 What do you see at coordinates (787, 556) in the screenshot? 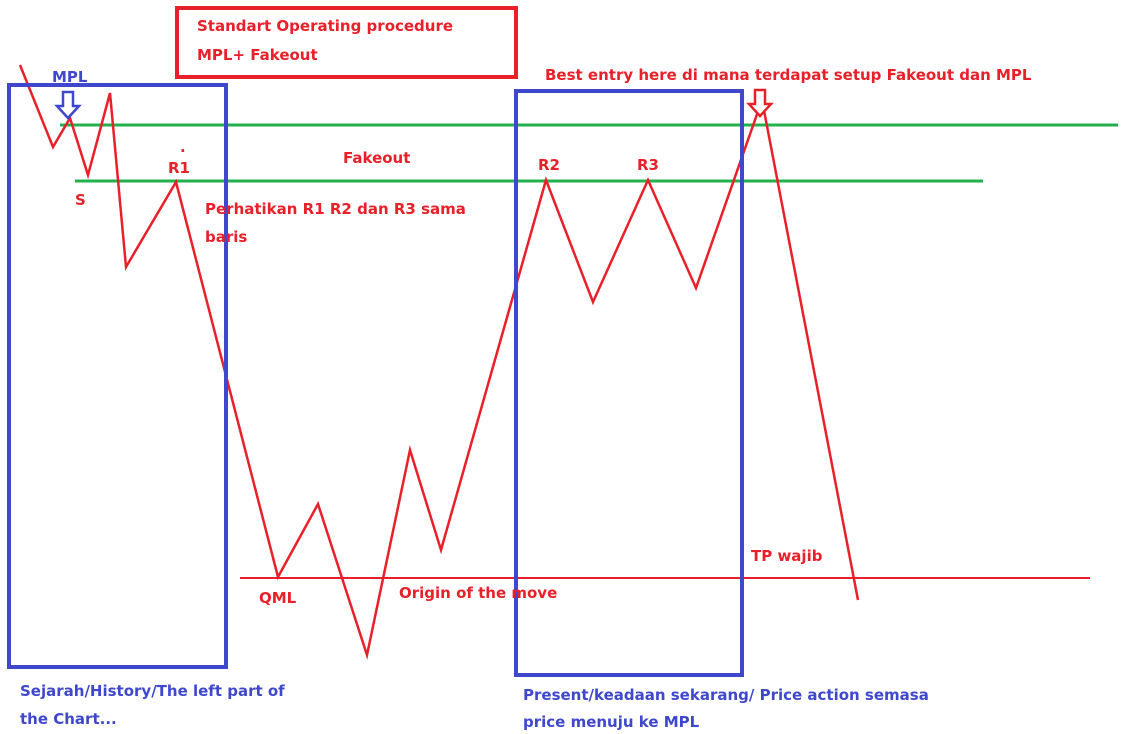
I see `label: TP wajib` at bounding box center [787, 556].